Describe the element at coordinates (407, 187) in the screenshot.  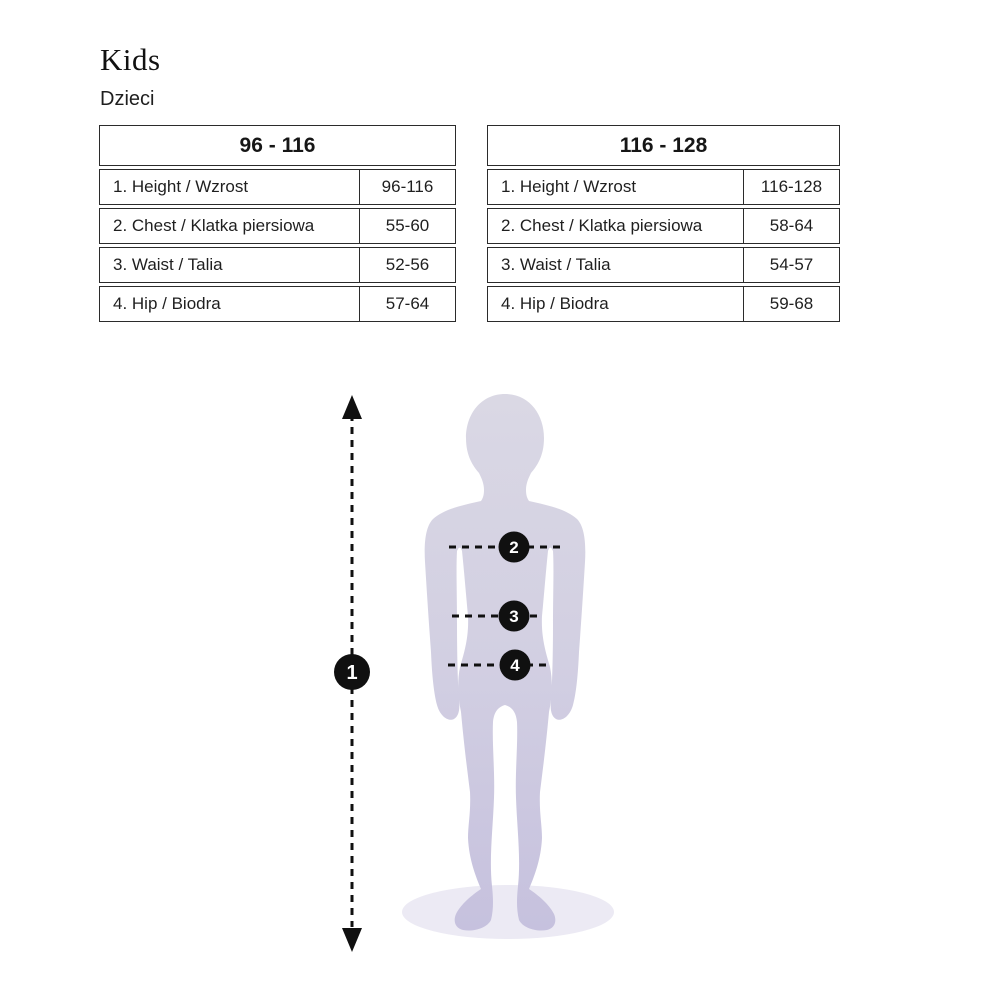
I see `row-value: 96-116` at that location.